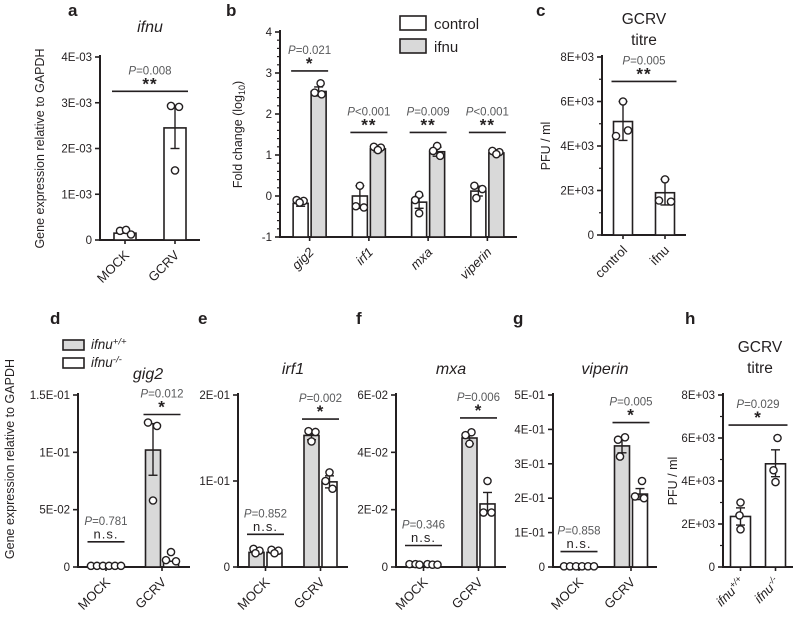 Image resolution: width=800 pixels, height=618 pixels. I want to click on x-category-label: ifnu-/-, so click(766, 590).